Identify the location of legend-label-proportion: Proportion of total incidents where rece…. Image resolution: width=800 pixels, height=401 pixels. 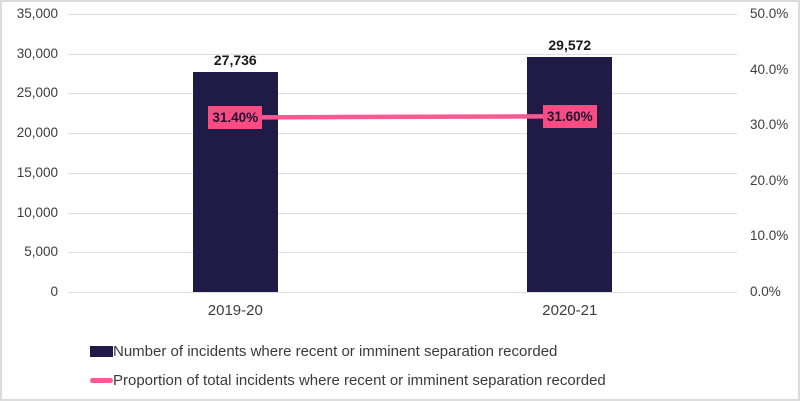
(359, 380).